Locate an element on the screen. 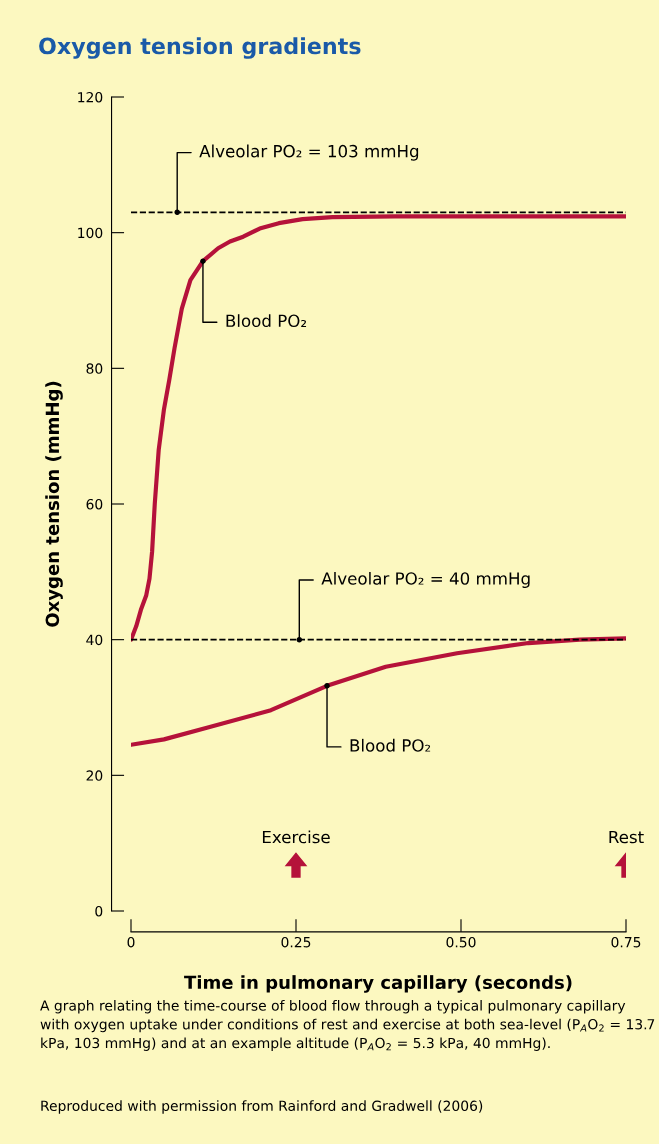  x-axis-title: Time in pulmonary capillary (seconds) is located at coordinates (378, 984).